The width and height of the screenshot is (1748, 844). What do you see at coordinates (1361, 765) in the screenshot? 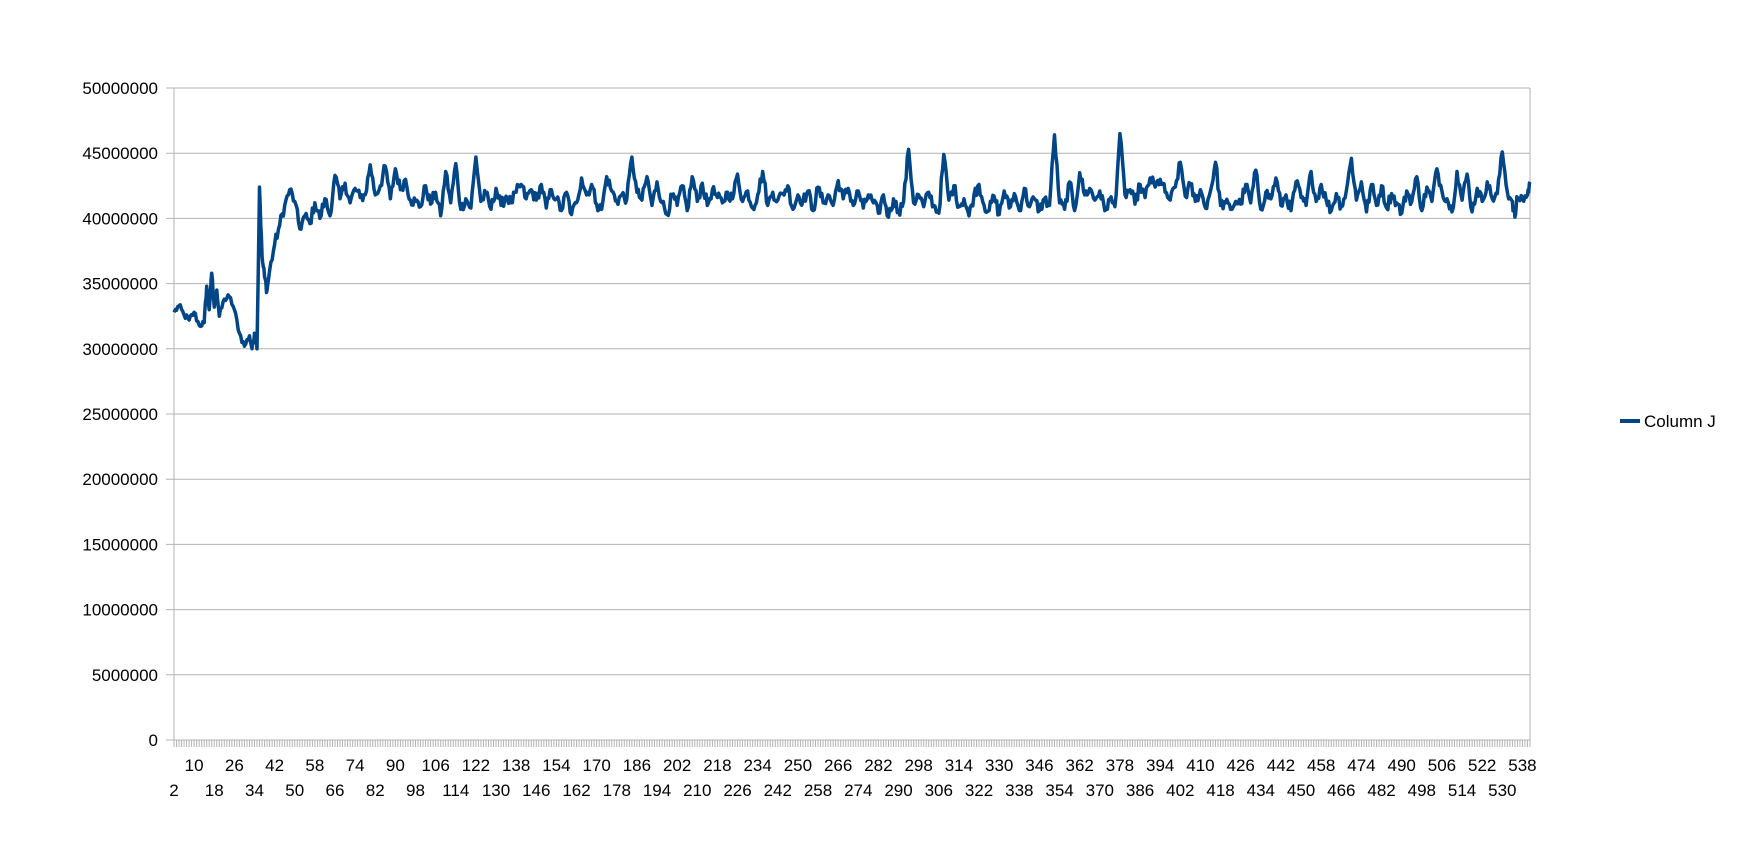
I see `x-tick-label: 474` at bounding box center [1361, 765].